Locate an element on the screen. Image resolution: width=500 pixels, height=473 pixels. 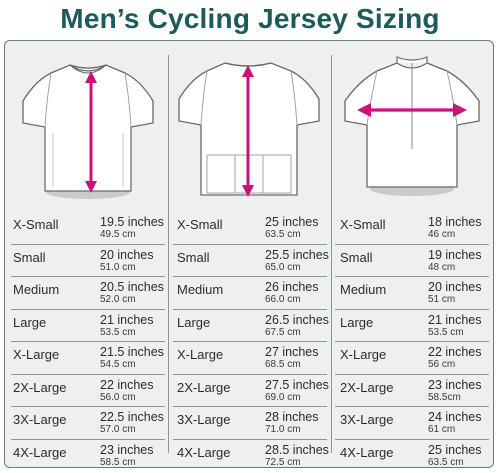
measurement-cm: 57.0 cm is located at coordinates (118, 429).